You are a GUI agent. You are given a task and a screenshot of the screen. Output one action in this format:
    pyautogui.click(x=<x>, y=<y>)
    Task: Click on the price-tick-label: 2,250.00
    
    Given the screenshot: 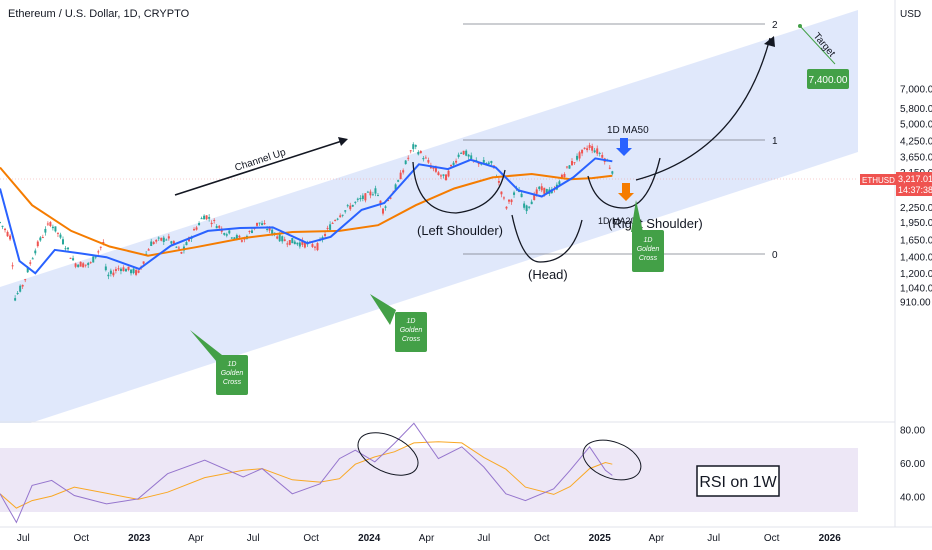 What is the action you would take?
    pyautogui.click(x=916, y=208)
    